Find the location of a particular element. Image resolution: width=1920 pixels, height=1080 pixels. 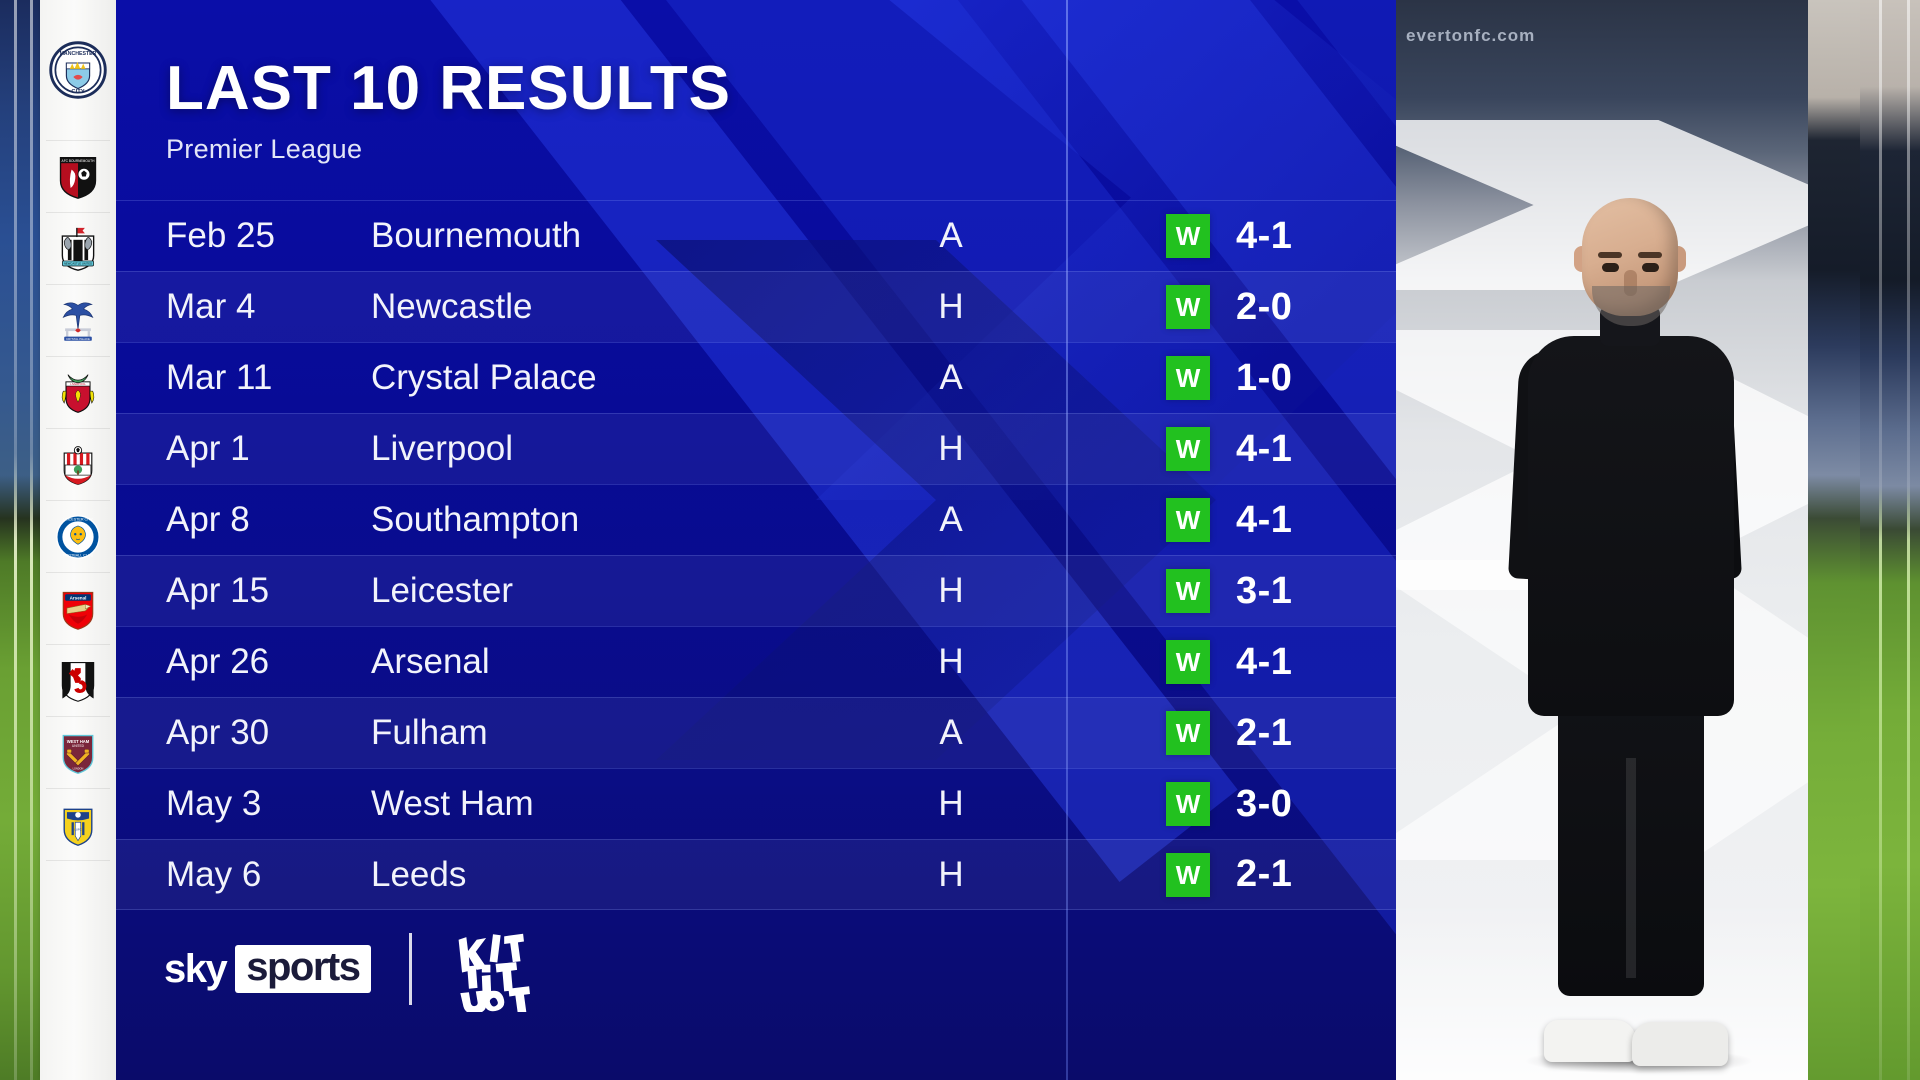

club-badge-rail: MANCHESTER CITY AFC BOURNEMOUTH is located at coordinates (78, 540).